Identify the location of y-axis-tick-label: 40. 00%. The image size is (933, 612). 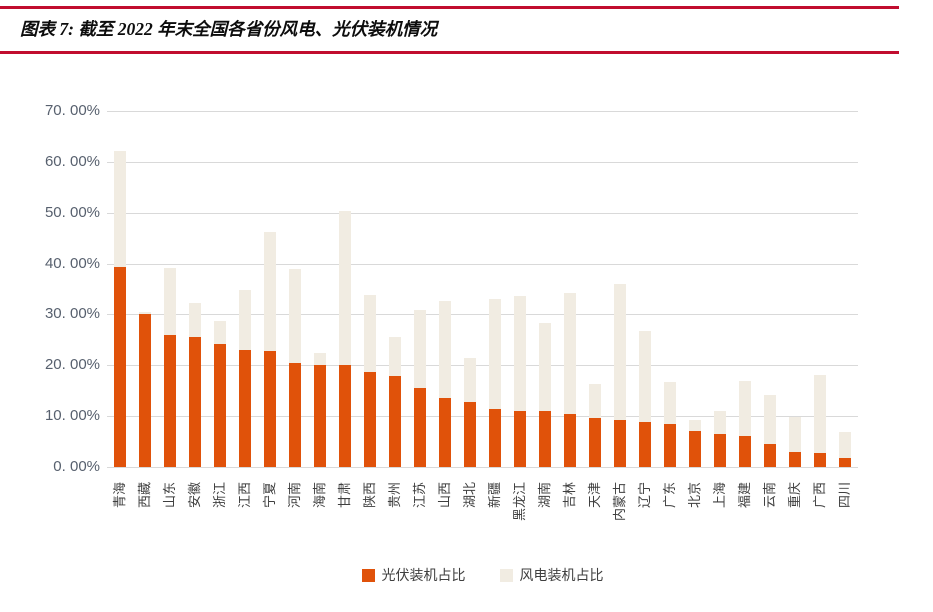
(72, 263).